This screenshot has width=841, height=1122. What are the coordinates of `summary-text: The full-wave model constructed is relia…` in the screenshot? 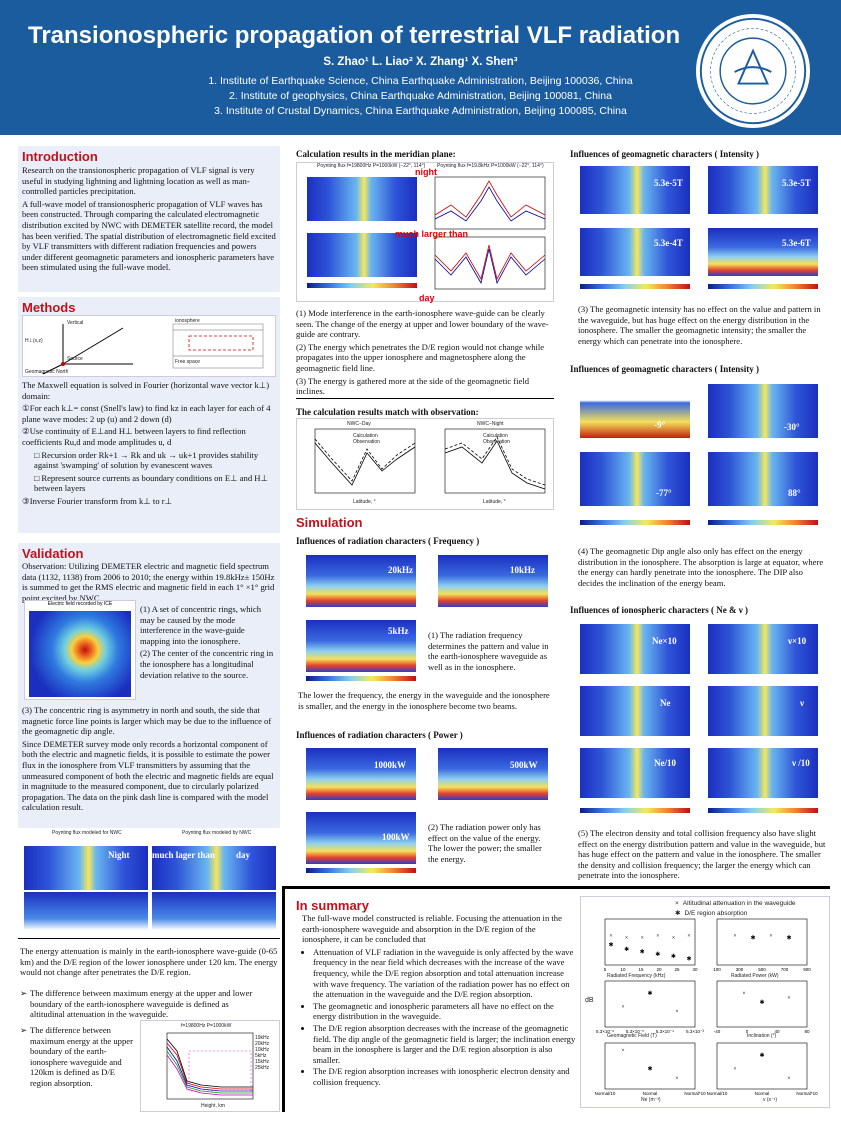 It's located at (439, 1001).